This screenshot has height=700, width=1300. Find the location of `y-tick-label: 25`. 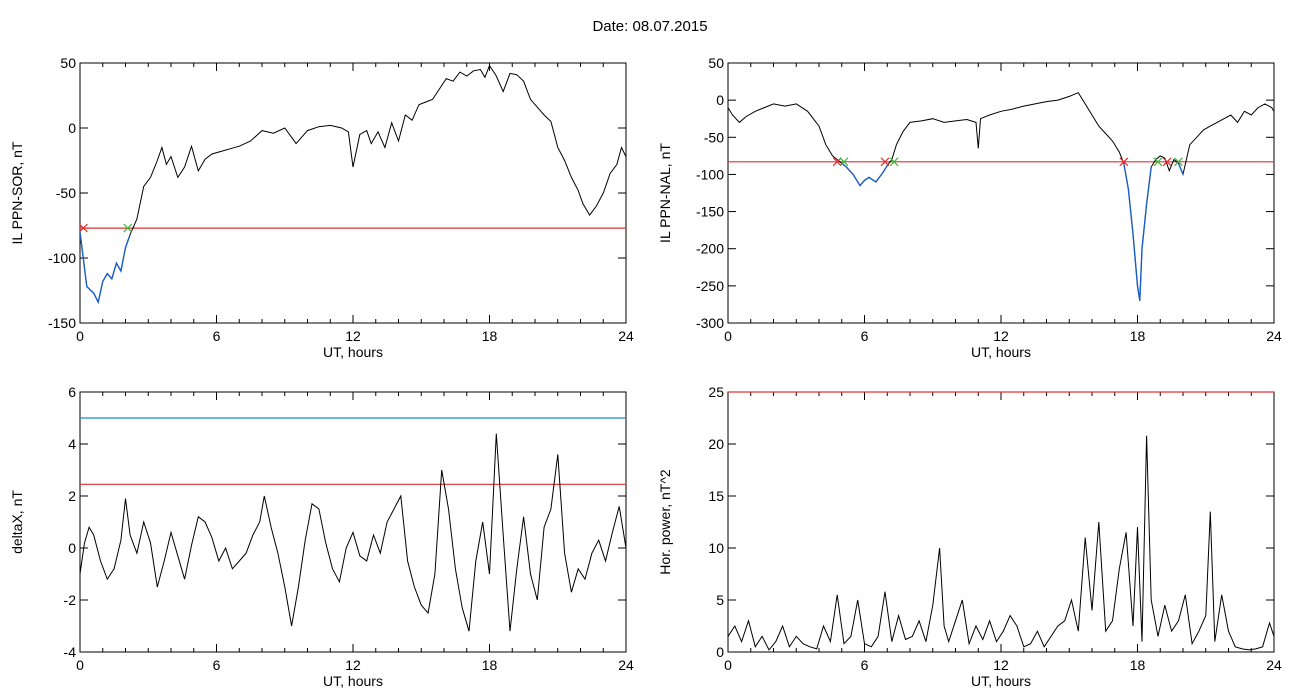

y-tick-label: 25 is located at coordinates (716, 392).